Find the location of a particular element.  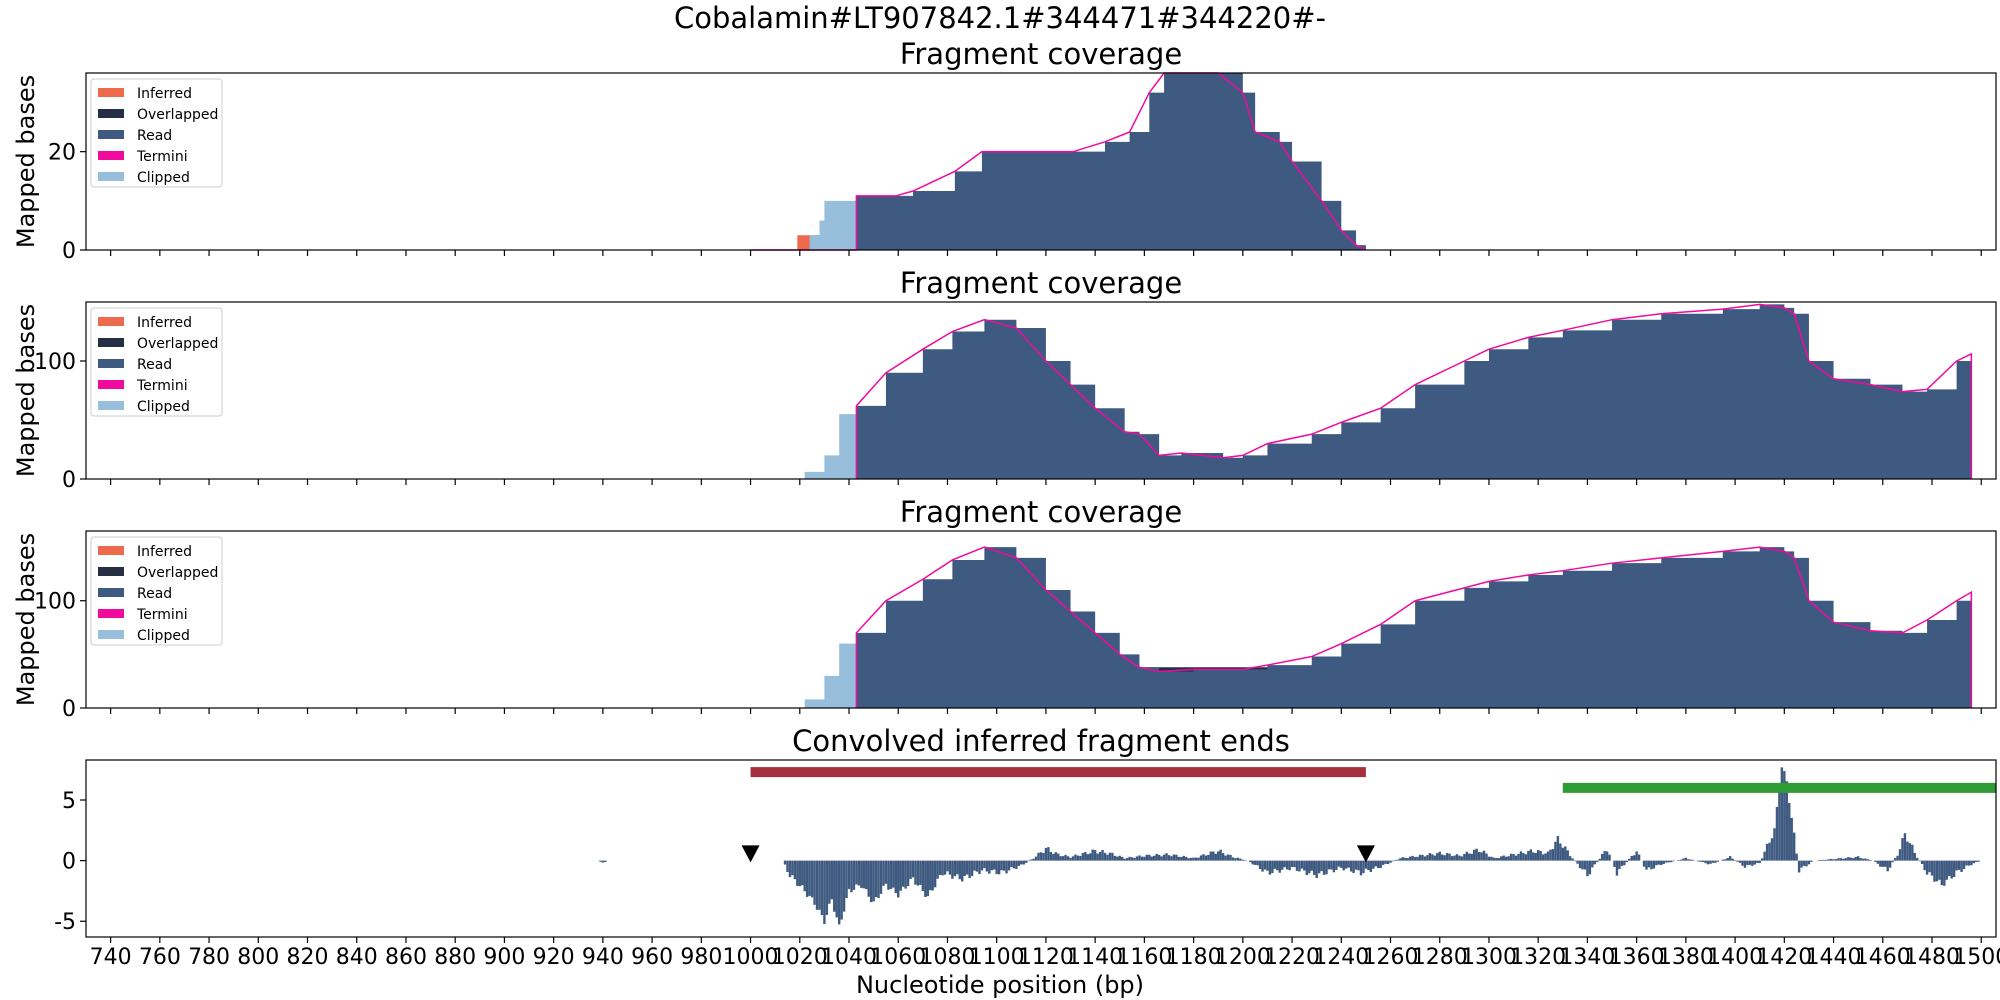

legend-label-inferred: Inferred is located at coordinates (164, 323).